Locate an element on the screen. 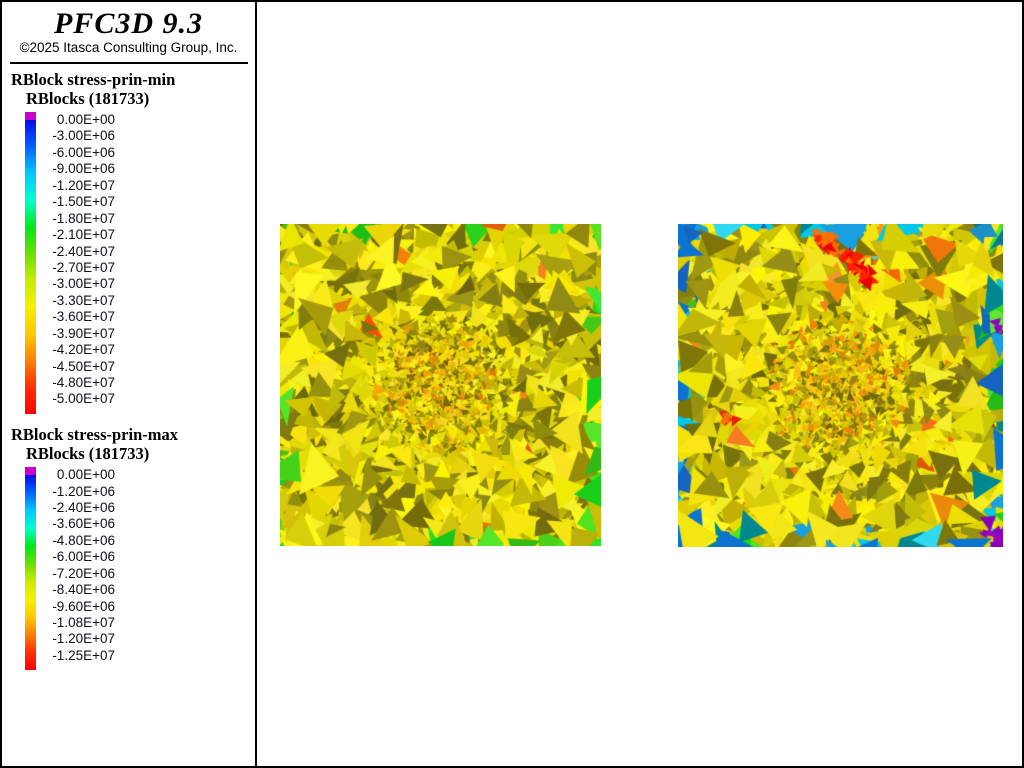 The height and width of the screenshot is (768, 1024). rblock-view-stress-prin-min is located at coordinates (440, 385).